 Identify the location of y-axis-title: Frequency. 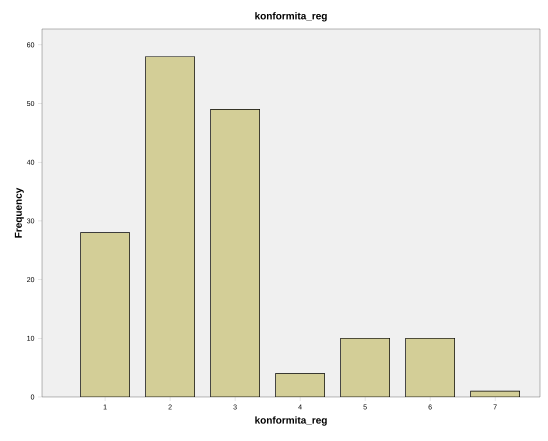
(19, 213).